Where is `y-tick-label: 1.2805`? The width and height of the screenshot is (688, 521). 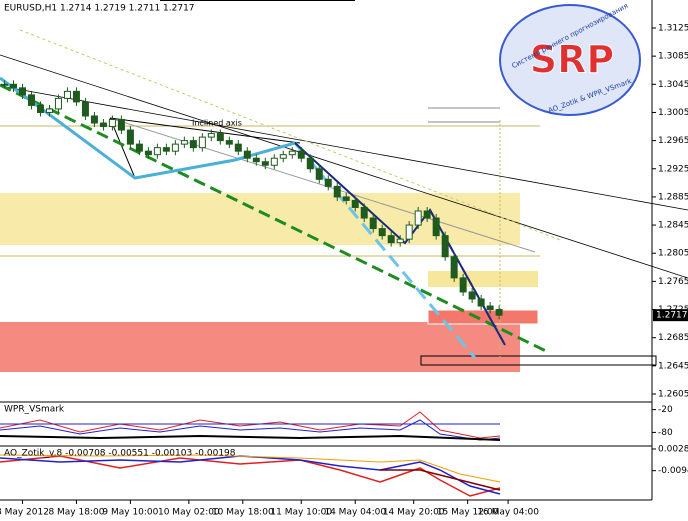
y-tick-label: 1.2805 is located at coordinates (673, 254).